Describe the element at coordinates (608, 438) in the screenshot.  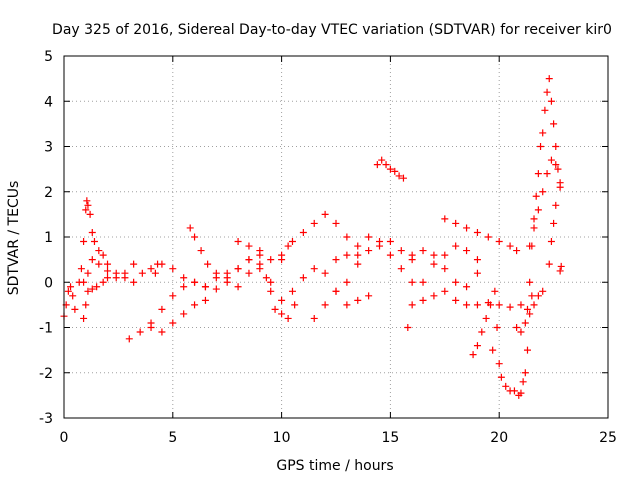
I see `x-tick-label: 25` at that location.